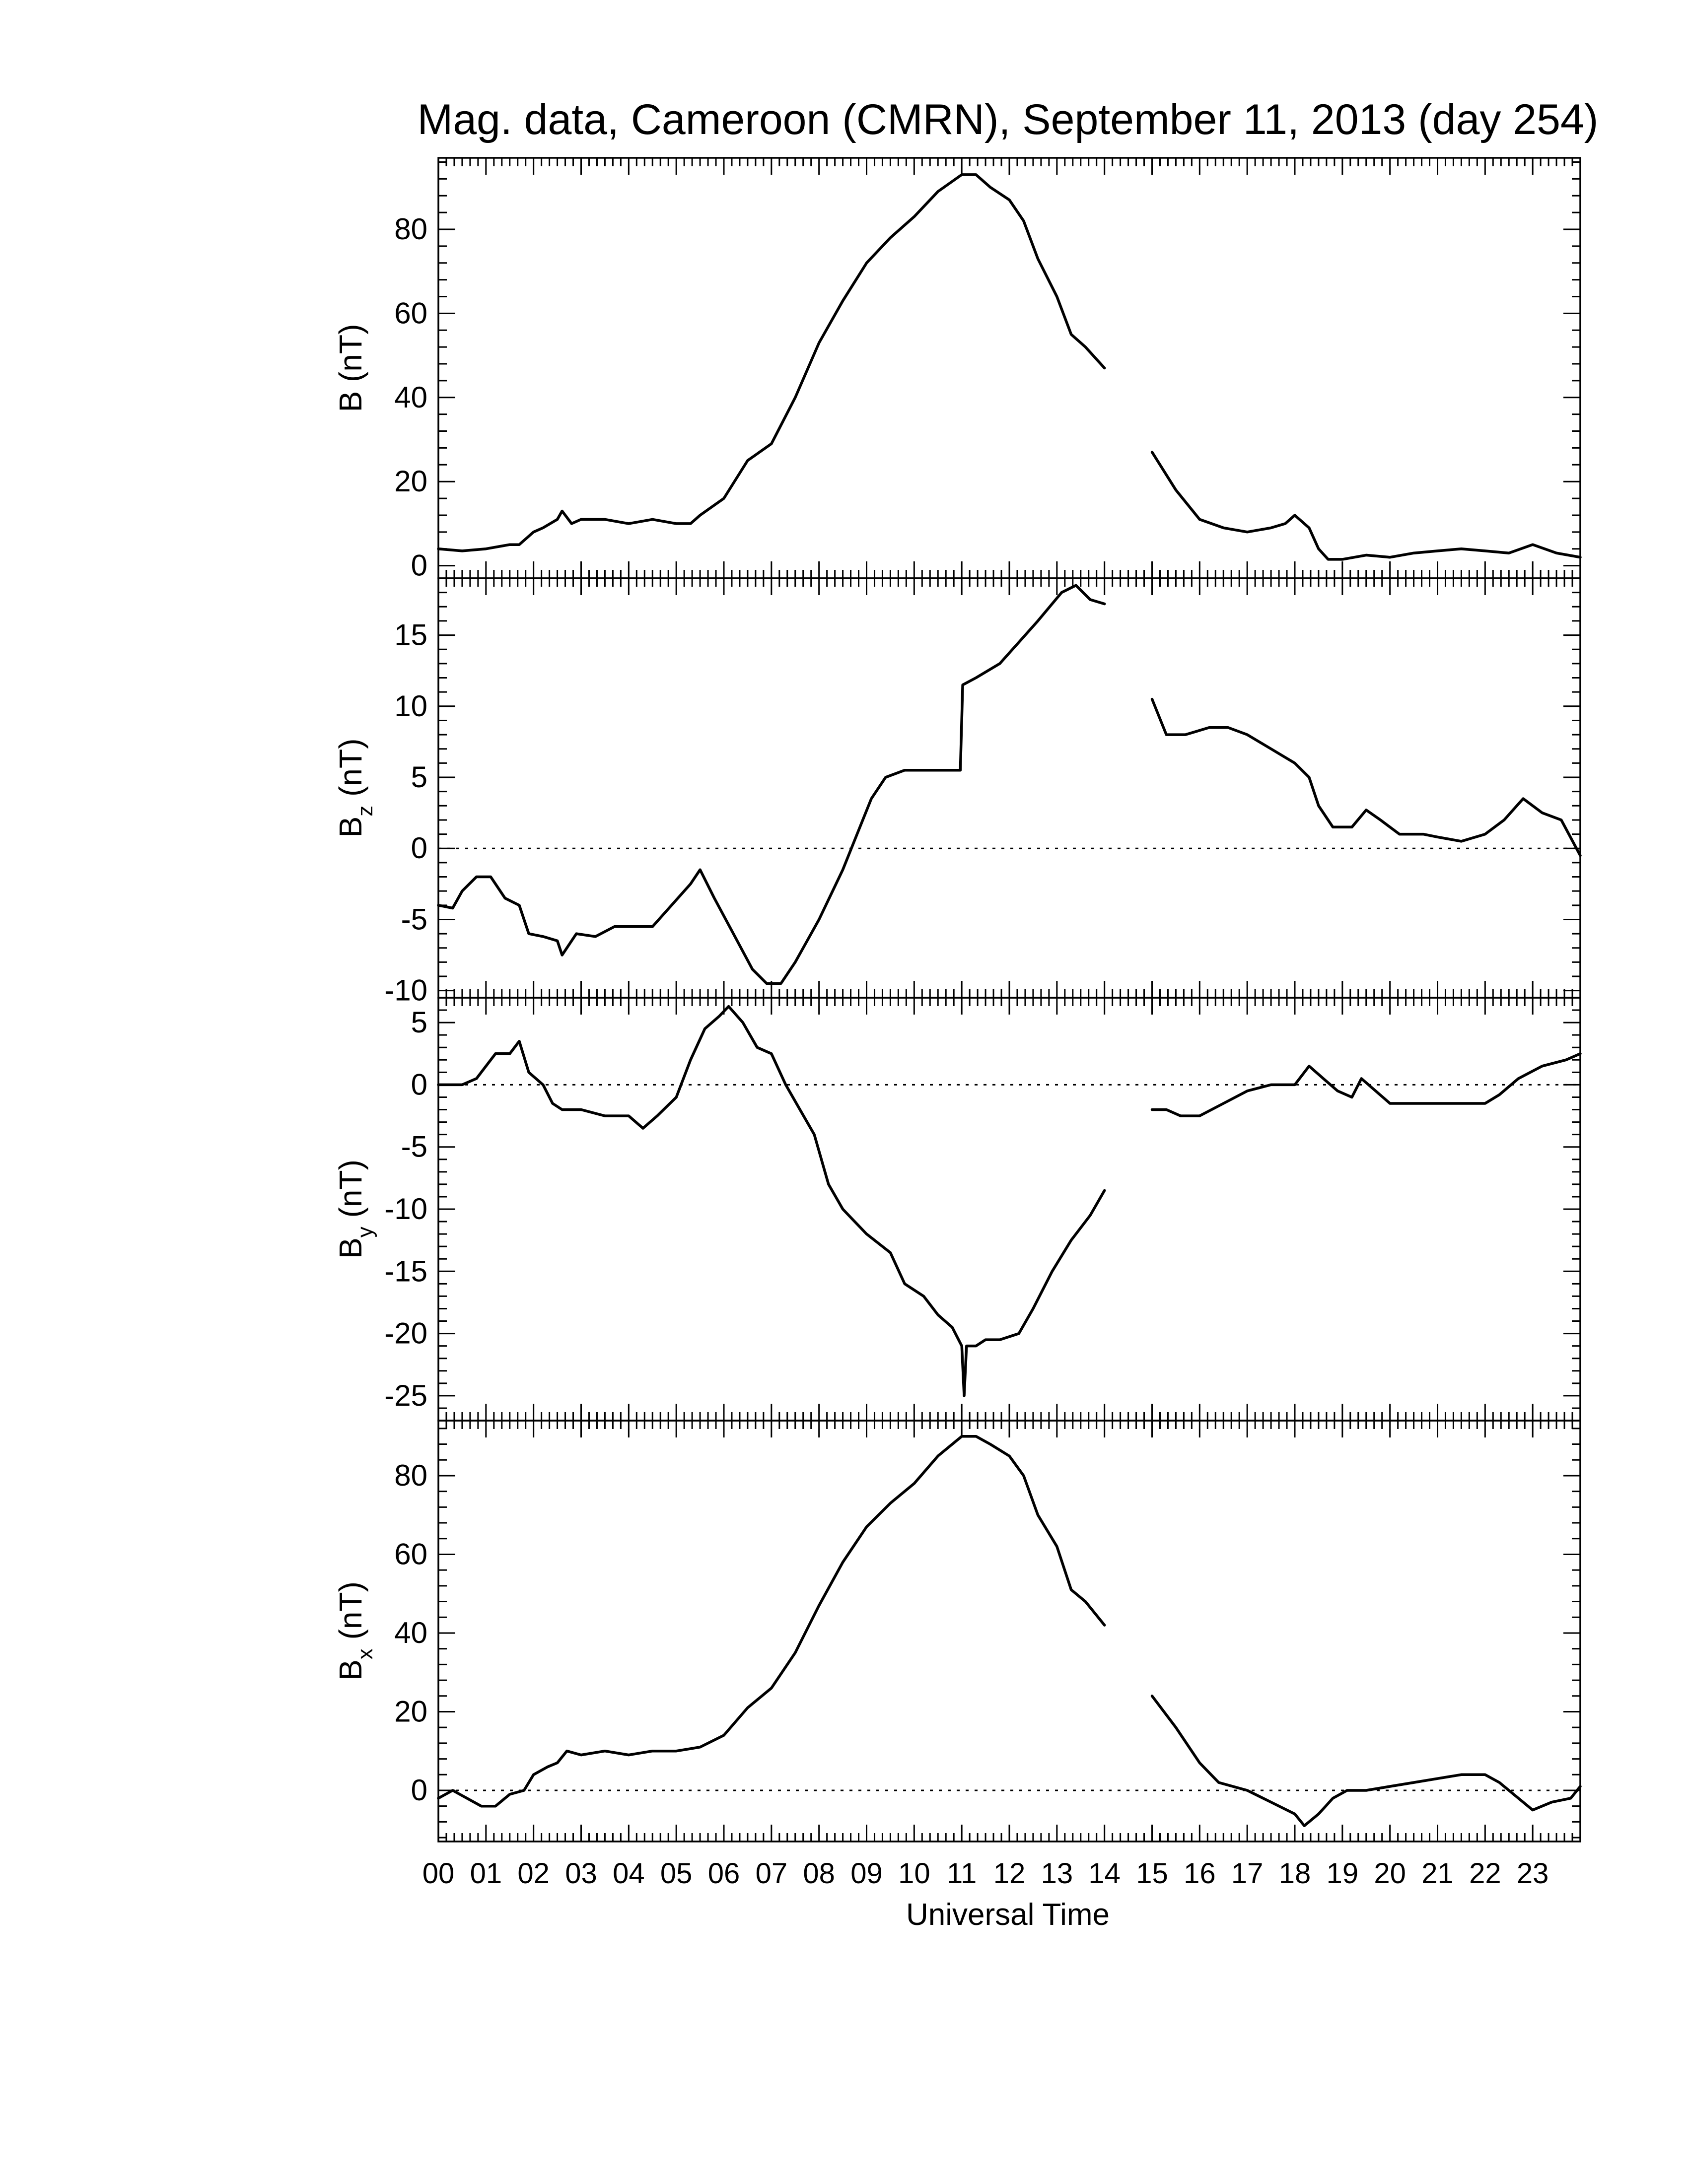  I want to click on x-tick-label: 18, so click(1295, 1873).